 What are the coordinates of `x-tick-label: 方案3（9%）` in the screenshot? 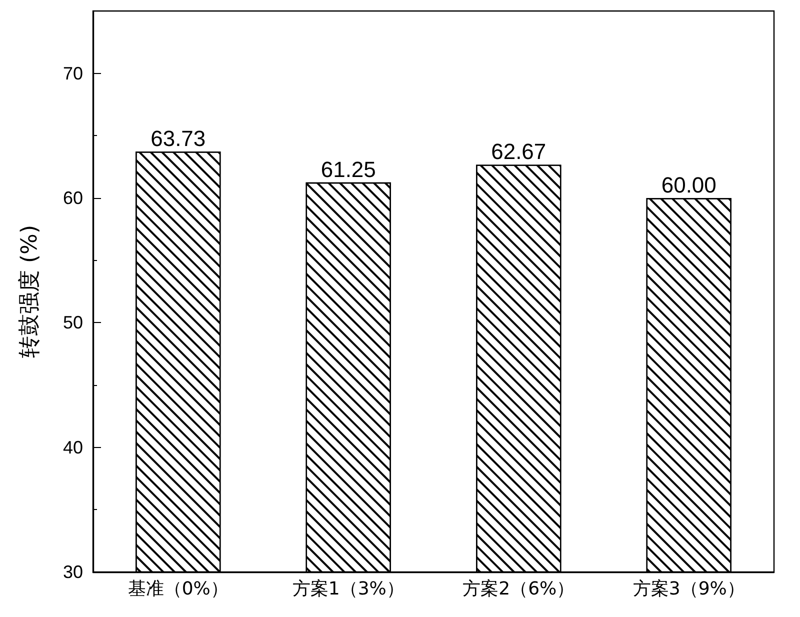 It's located at (688, 589).